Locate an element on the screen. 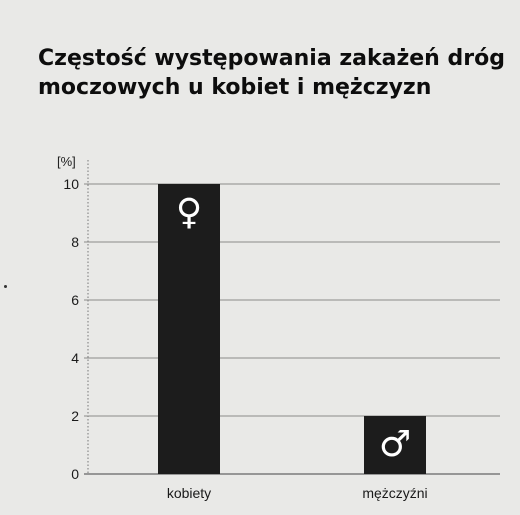  male-symbol-icon: ♂ is located at coordinates (395, 444).